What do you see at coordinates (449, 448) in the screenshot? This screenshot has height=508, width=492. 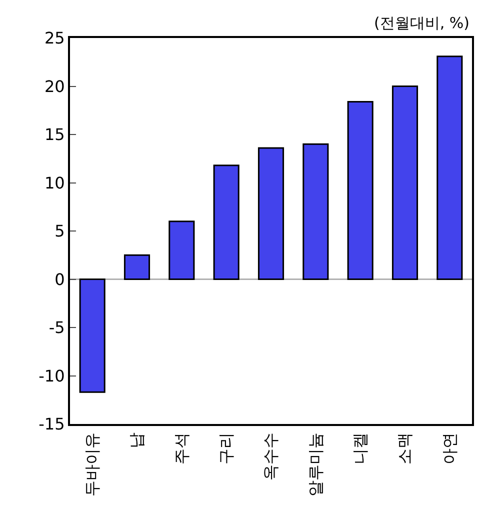 I see `x-tick-label: 아연` at bounding box center [449, 448].